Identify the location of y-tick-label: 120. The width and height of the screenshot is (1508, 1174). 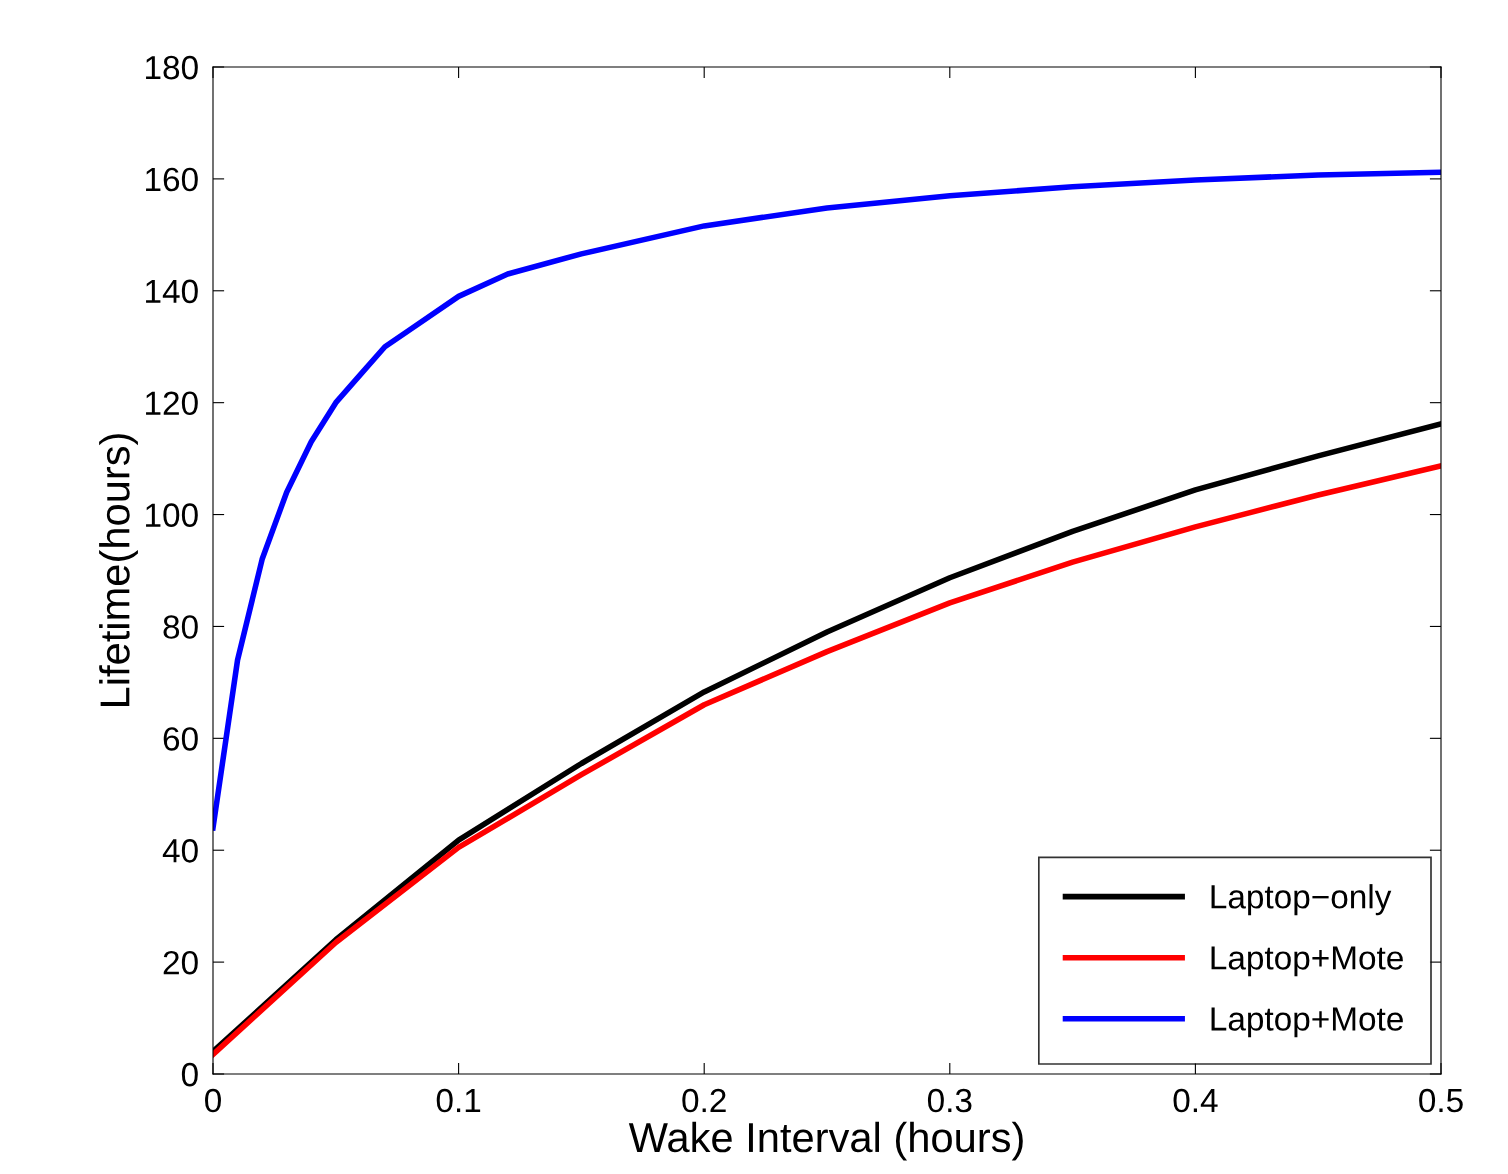
(172, 403).